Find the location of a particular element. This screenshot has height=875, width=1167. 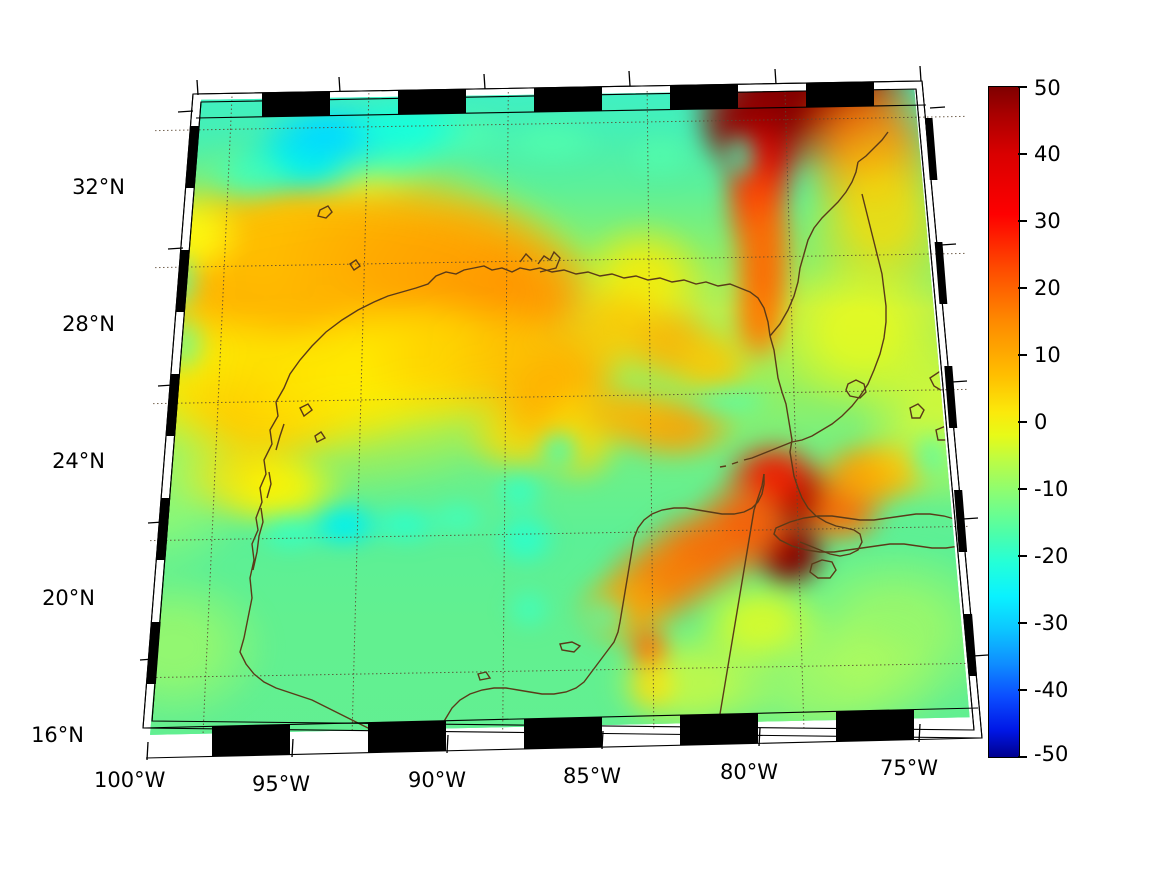

lat-tick-label-32N: 32°N is located at coordinates (98, 187).